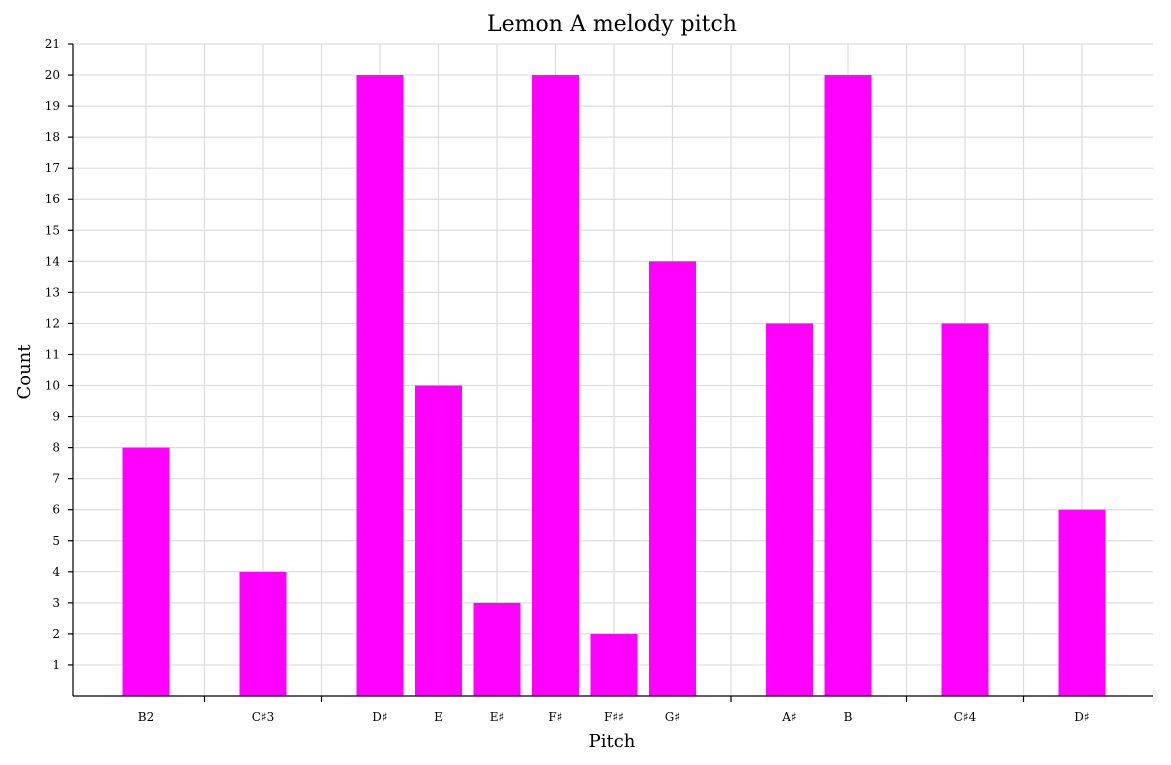  I want to click on x-tick-label: C♯4, so click(965, 717).